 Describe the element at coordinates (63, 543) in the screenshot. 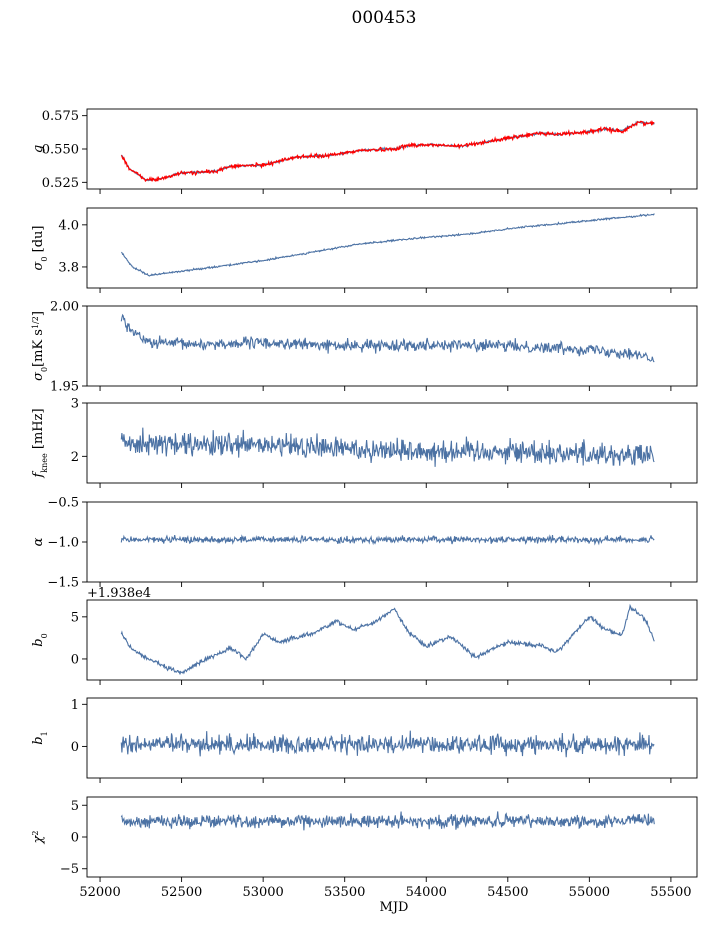

I see `y-tick-label: −1.0` at that location.